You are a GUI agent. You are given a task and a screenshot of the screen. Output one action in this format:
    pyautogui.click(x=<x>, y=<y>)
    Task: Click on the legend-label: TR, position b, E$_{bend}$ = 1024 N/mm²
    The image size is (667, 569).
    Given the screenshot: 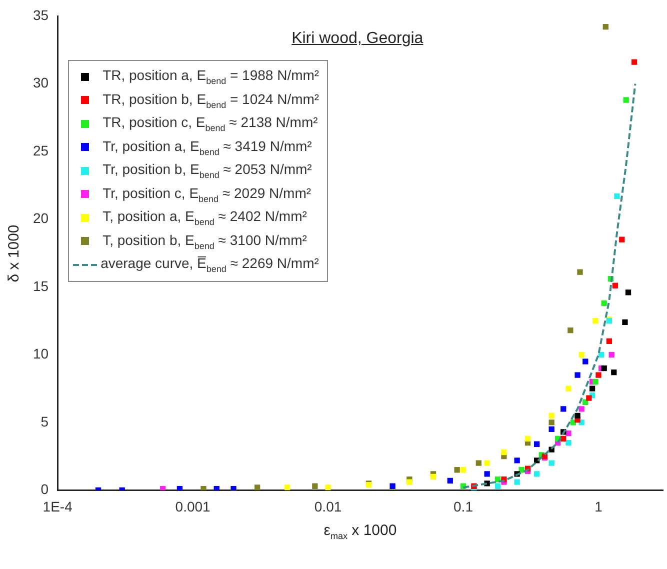 What is the action you would take?
    pyautogui.click(x=211, y=100)
    